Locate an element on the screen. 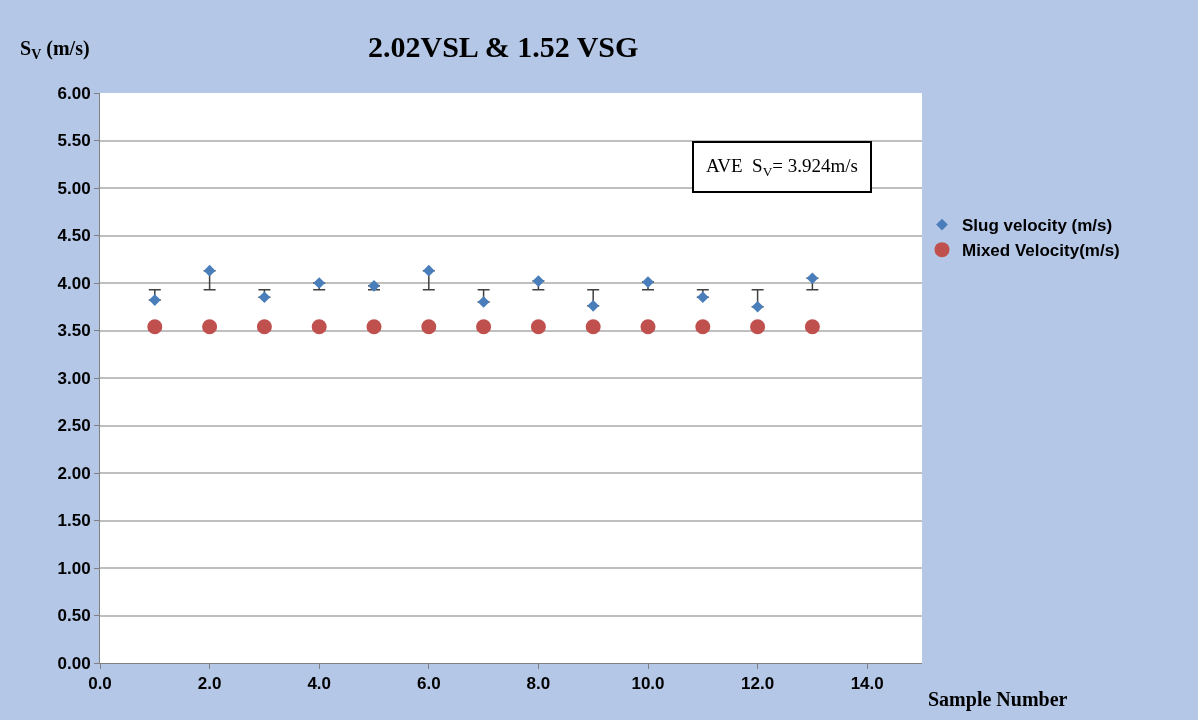 This screenshot has height=720, width=1198. x-tick-label: 8.0 is located at coordinates (538, 684).